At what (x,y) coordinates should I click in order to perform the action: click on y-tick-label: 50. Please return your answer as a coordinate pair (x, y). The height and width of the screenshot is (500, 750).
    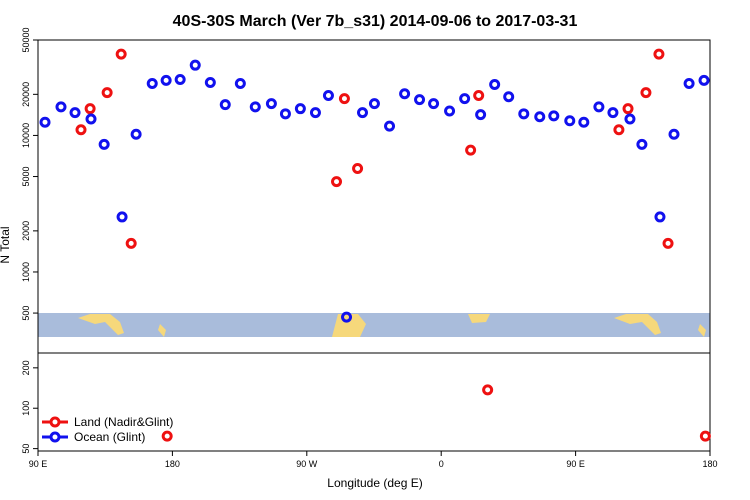
    Looking at the image, I should click on (26, 449).